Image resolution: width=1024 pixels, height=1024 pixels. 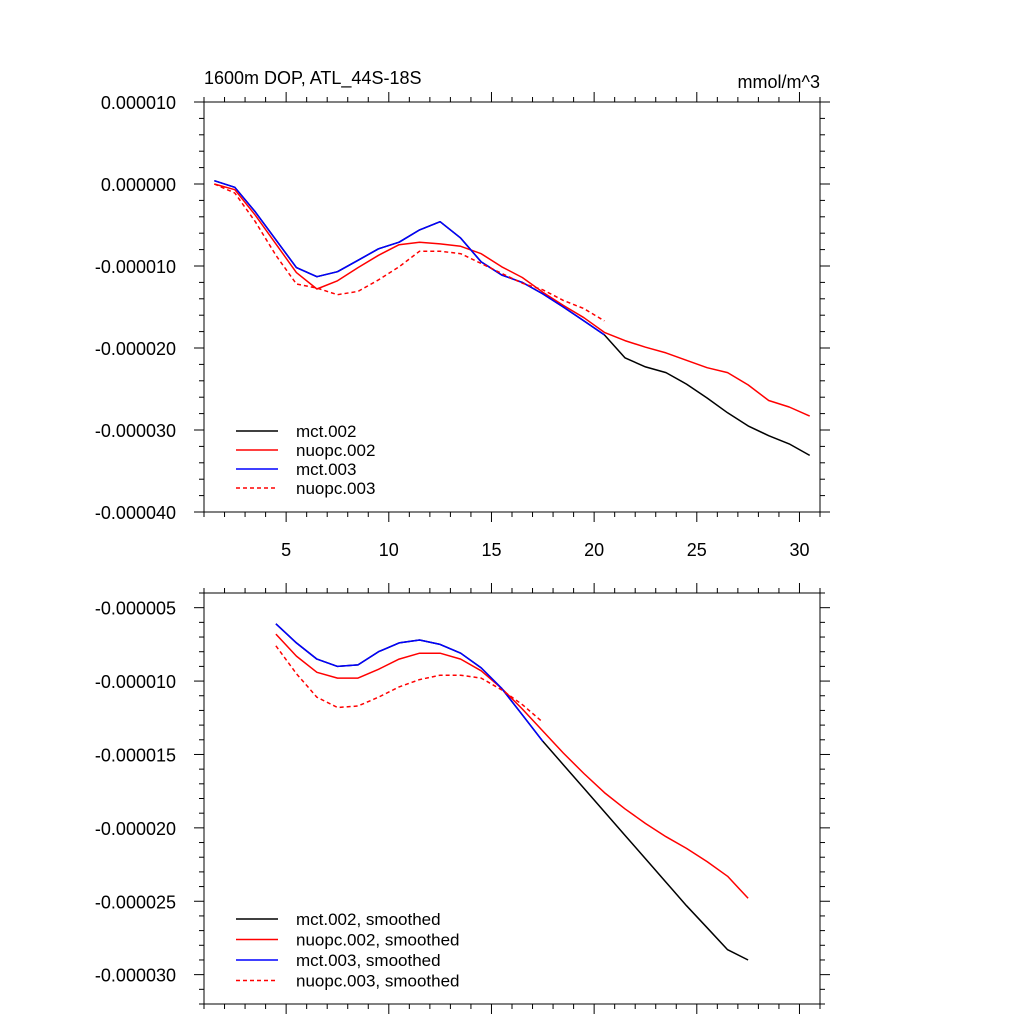 I want to click on x-tick-label: 10, so click(x=389, y=550).